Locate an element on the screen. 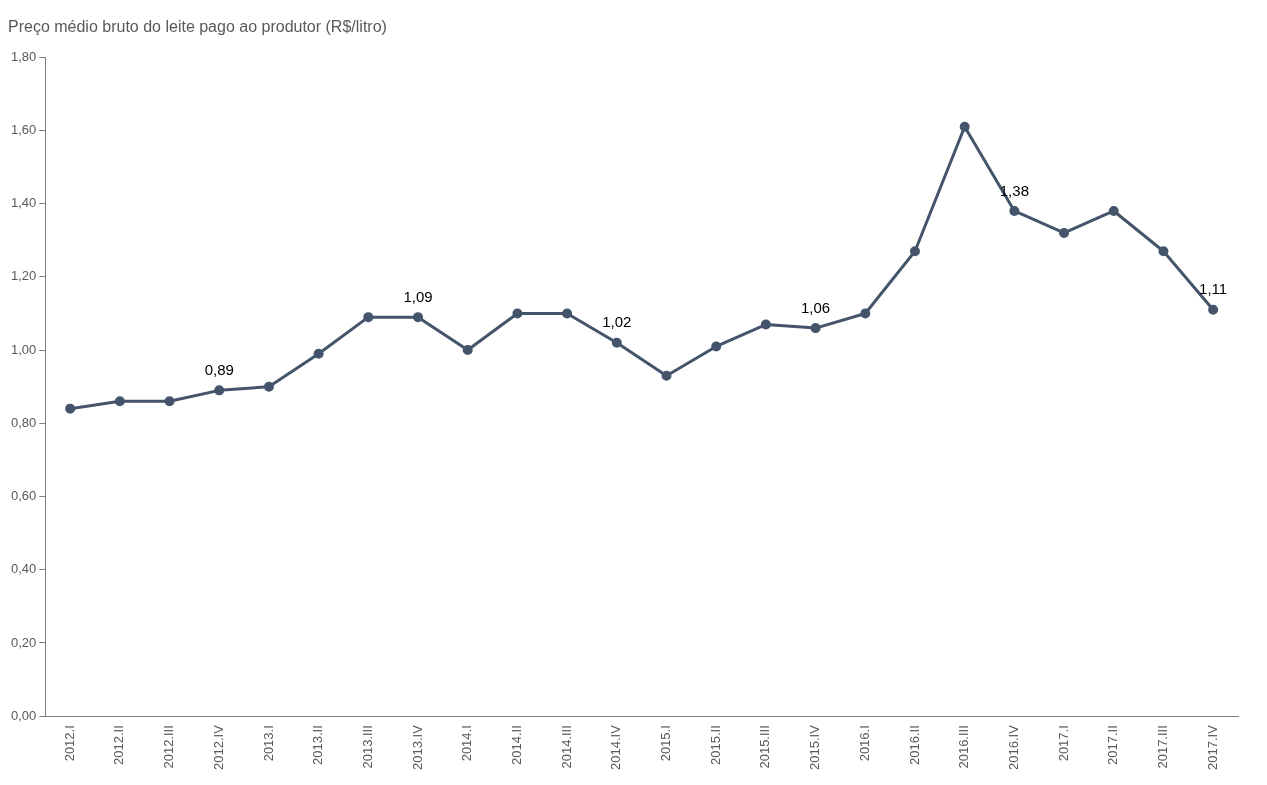 The height and width of the screenshot is (785, 1267). x-tick-label: 2017.IV is located at coordinates (1212, 747).